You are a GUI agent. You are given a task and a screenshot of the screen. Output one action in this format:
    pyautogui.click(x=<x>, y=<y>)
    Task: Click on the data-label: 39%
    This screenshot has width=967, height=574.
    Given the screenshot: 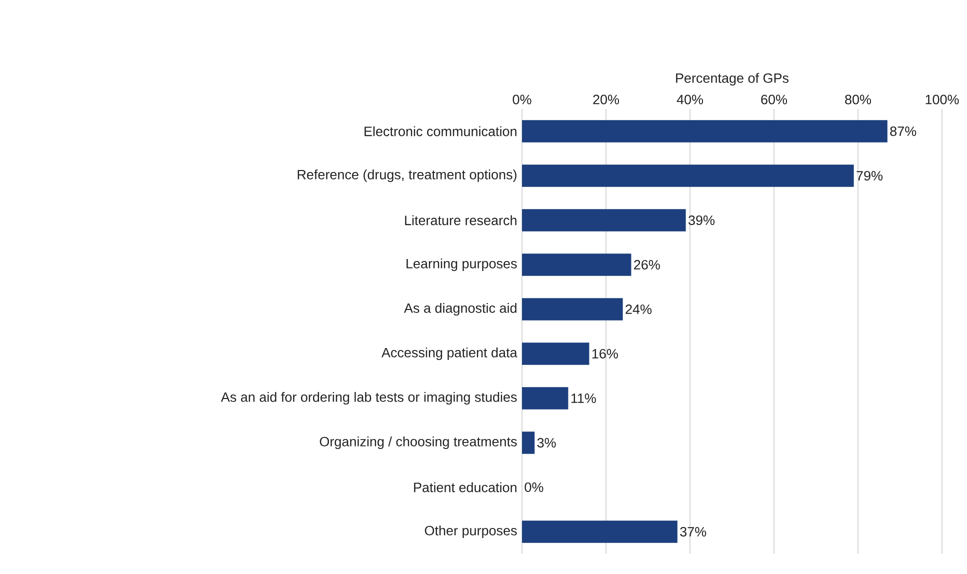 What is the action you would take?
    pyautogui.click(x=701, y=220)
    